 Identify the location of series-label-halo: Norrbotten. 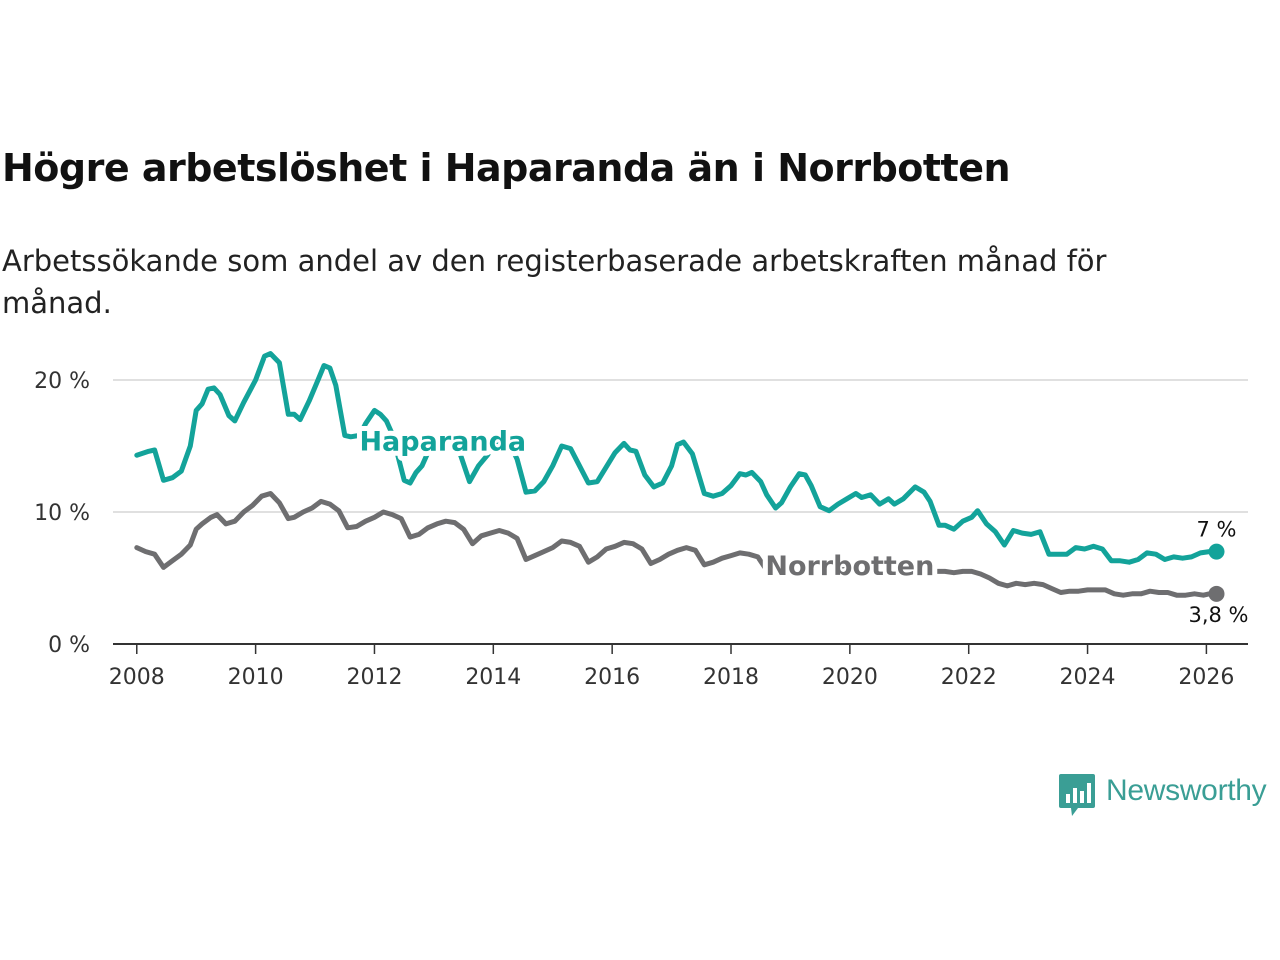
(849, 566).